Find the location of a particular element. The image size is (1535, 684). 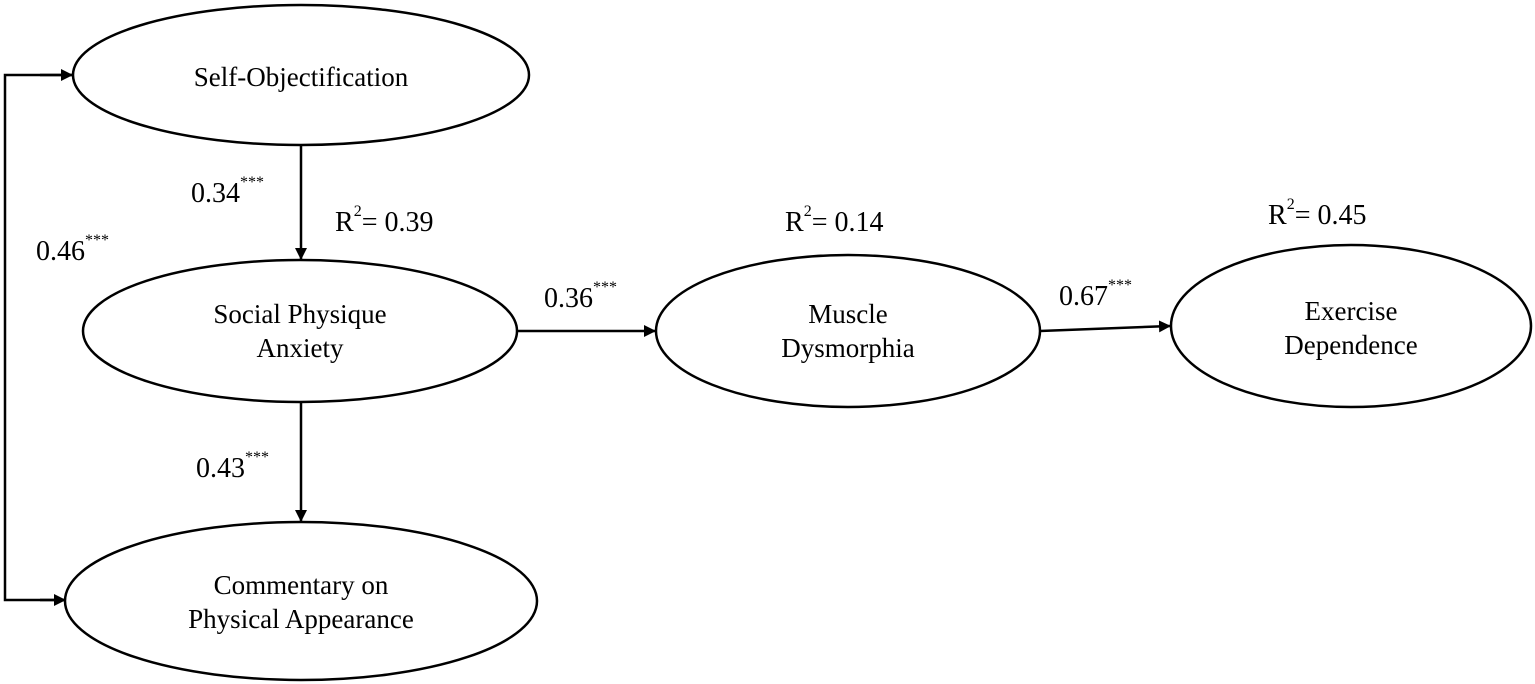

node-label-line: Muscle is located at coordinates (848, 314).